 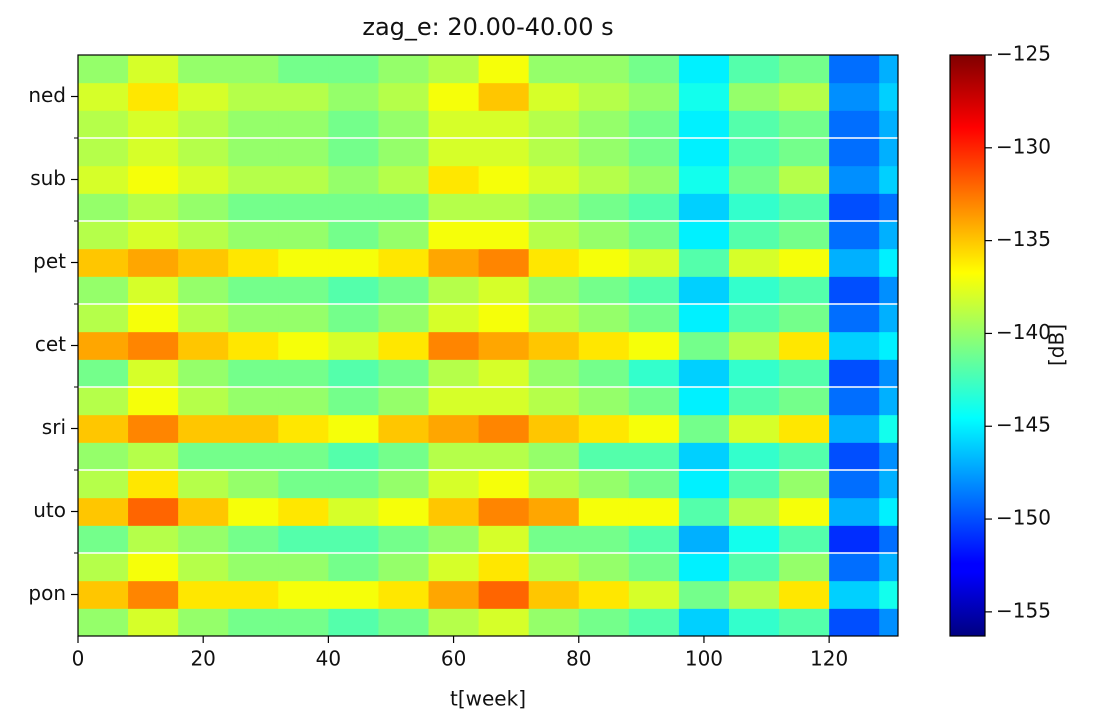 I want to click on colorbar-tick-label: −145, so click(x=1023, y=425).